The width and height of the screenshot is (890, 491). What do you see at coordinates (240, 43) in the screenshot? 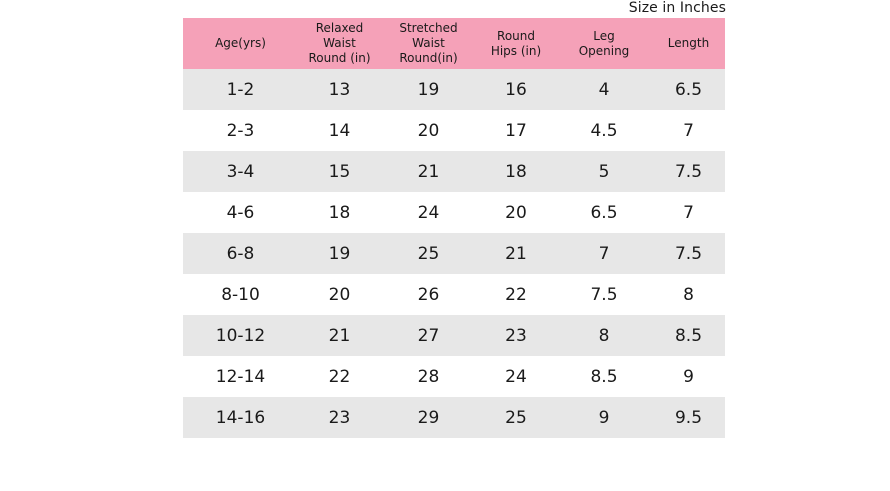
I see `header-age: Age(yrs)` at bounding box center [240, 43].